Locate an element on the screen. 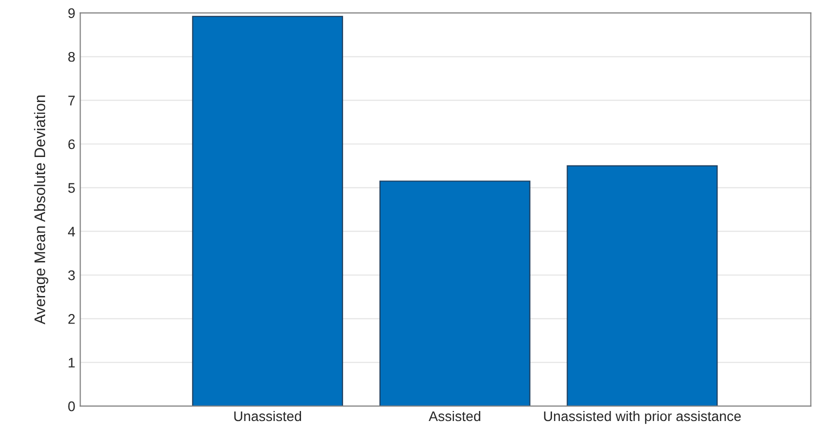 The width and height of the screenshot is (819, 432). y-tick-label: 3 is located at coordinates (71, 275).